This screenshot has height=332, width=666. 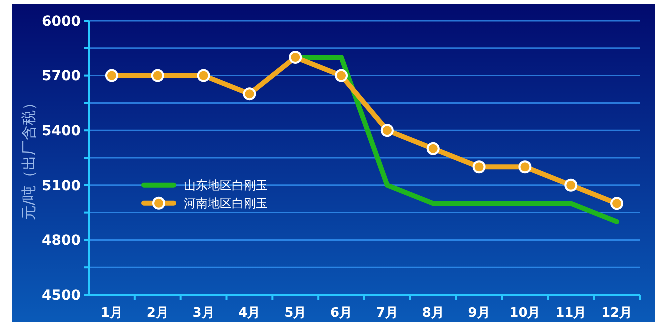 What do you see at coordinates (226, 185) in the screenshot?
I see `legend-label: 山东地区白刚玉` at bounding box center [226, 185].